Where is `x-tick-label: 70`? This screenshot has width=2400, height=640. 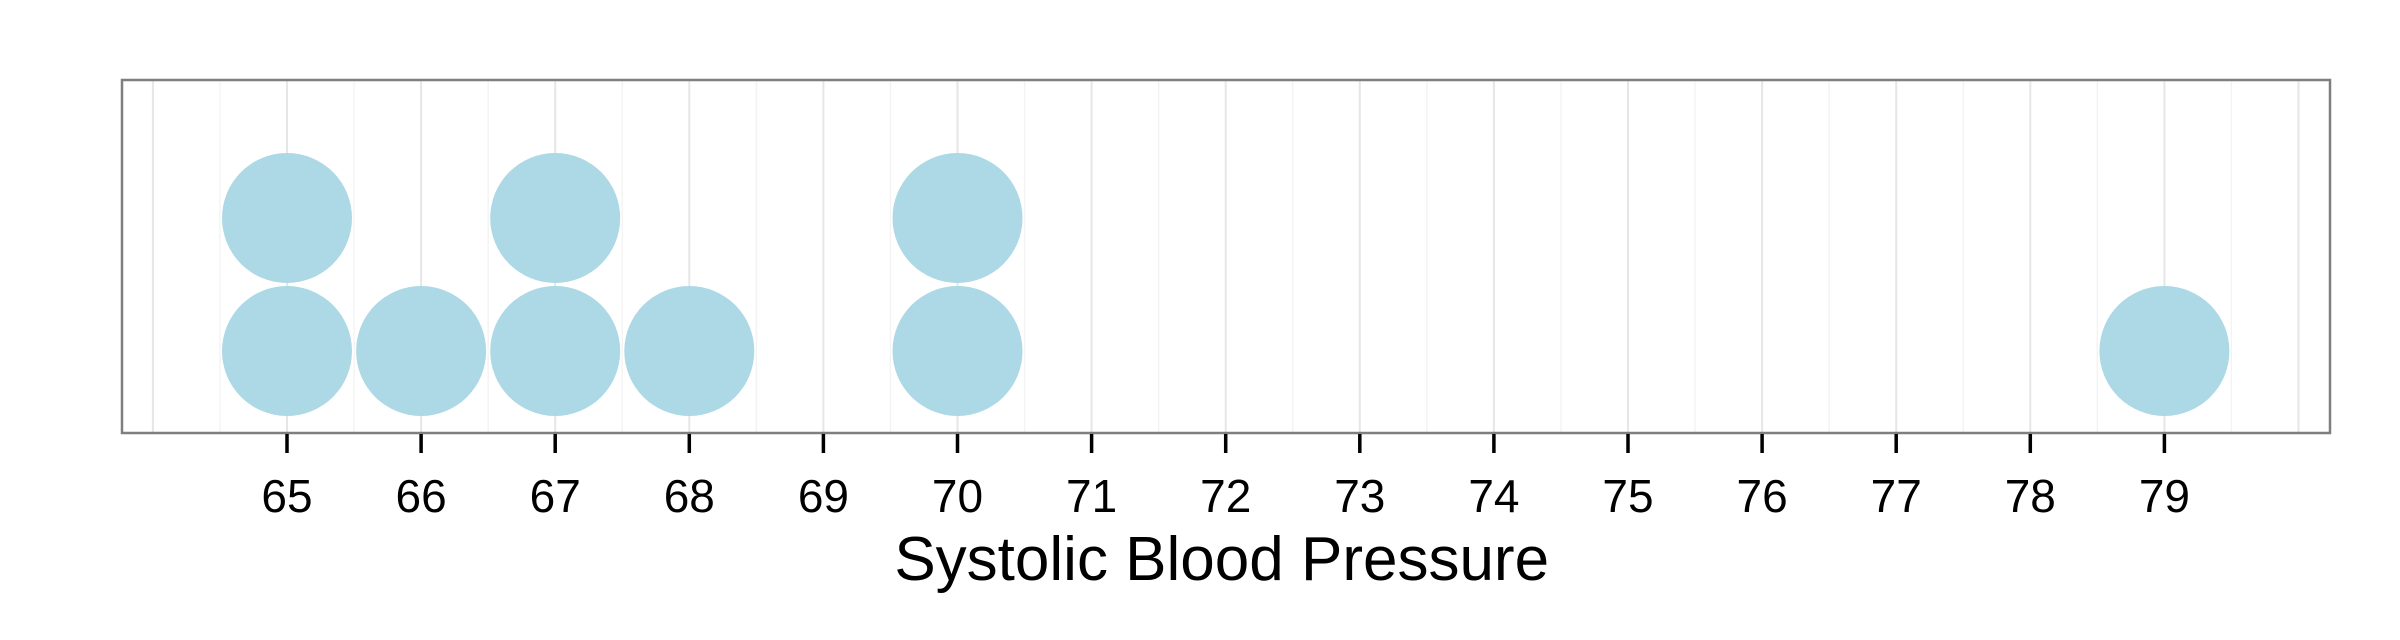 x-tick-label: 70 is located at coordinates (957, 496).